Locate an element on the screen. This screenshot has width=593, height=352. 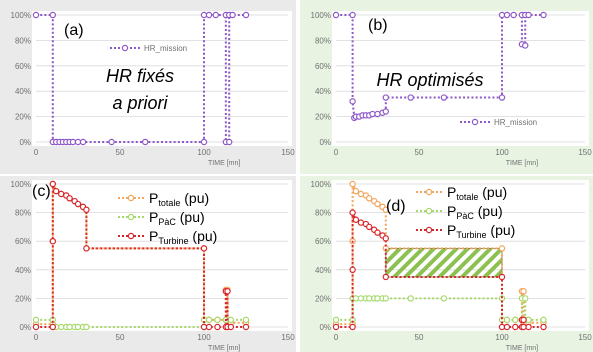
legend-label: PPàC (pu) is located at coordinates (475, 212).